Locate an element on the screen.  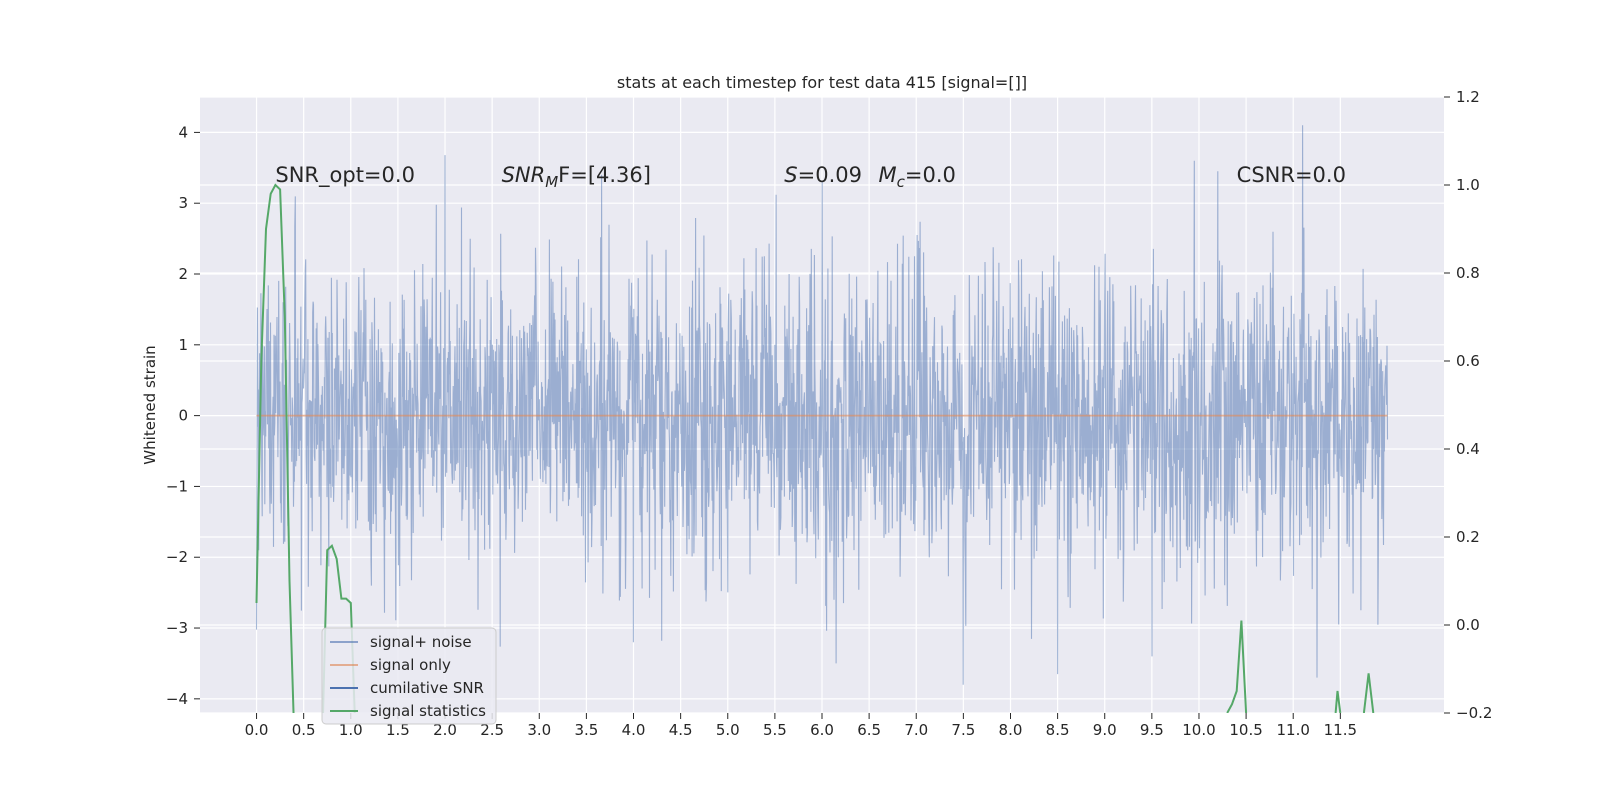
x-tick-label: 0.0 is located at coordinates (257, 730).